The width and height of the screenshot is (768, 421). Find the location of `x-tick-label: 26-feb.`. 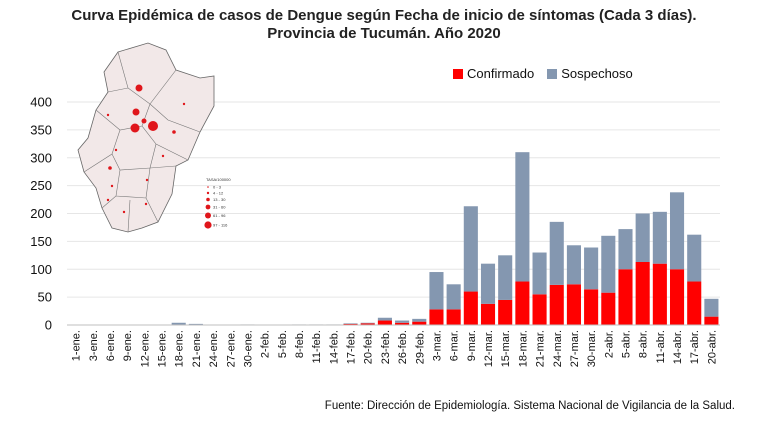

x-tick-label: 26-feb. is located at coordinates (403, 347).